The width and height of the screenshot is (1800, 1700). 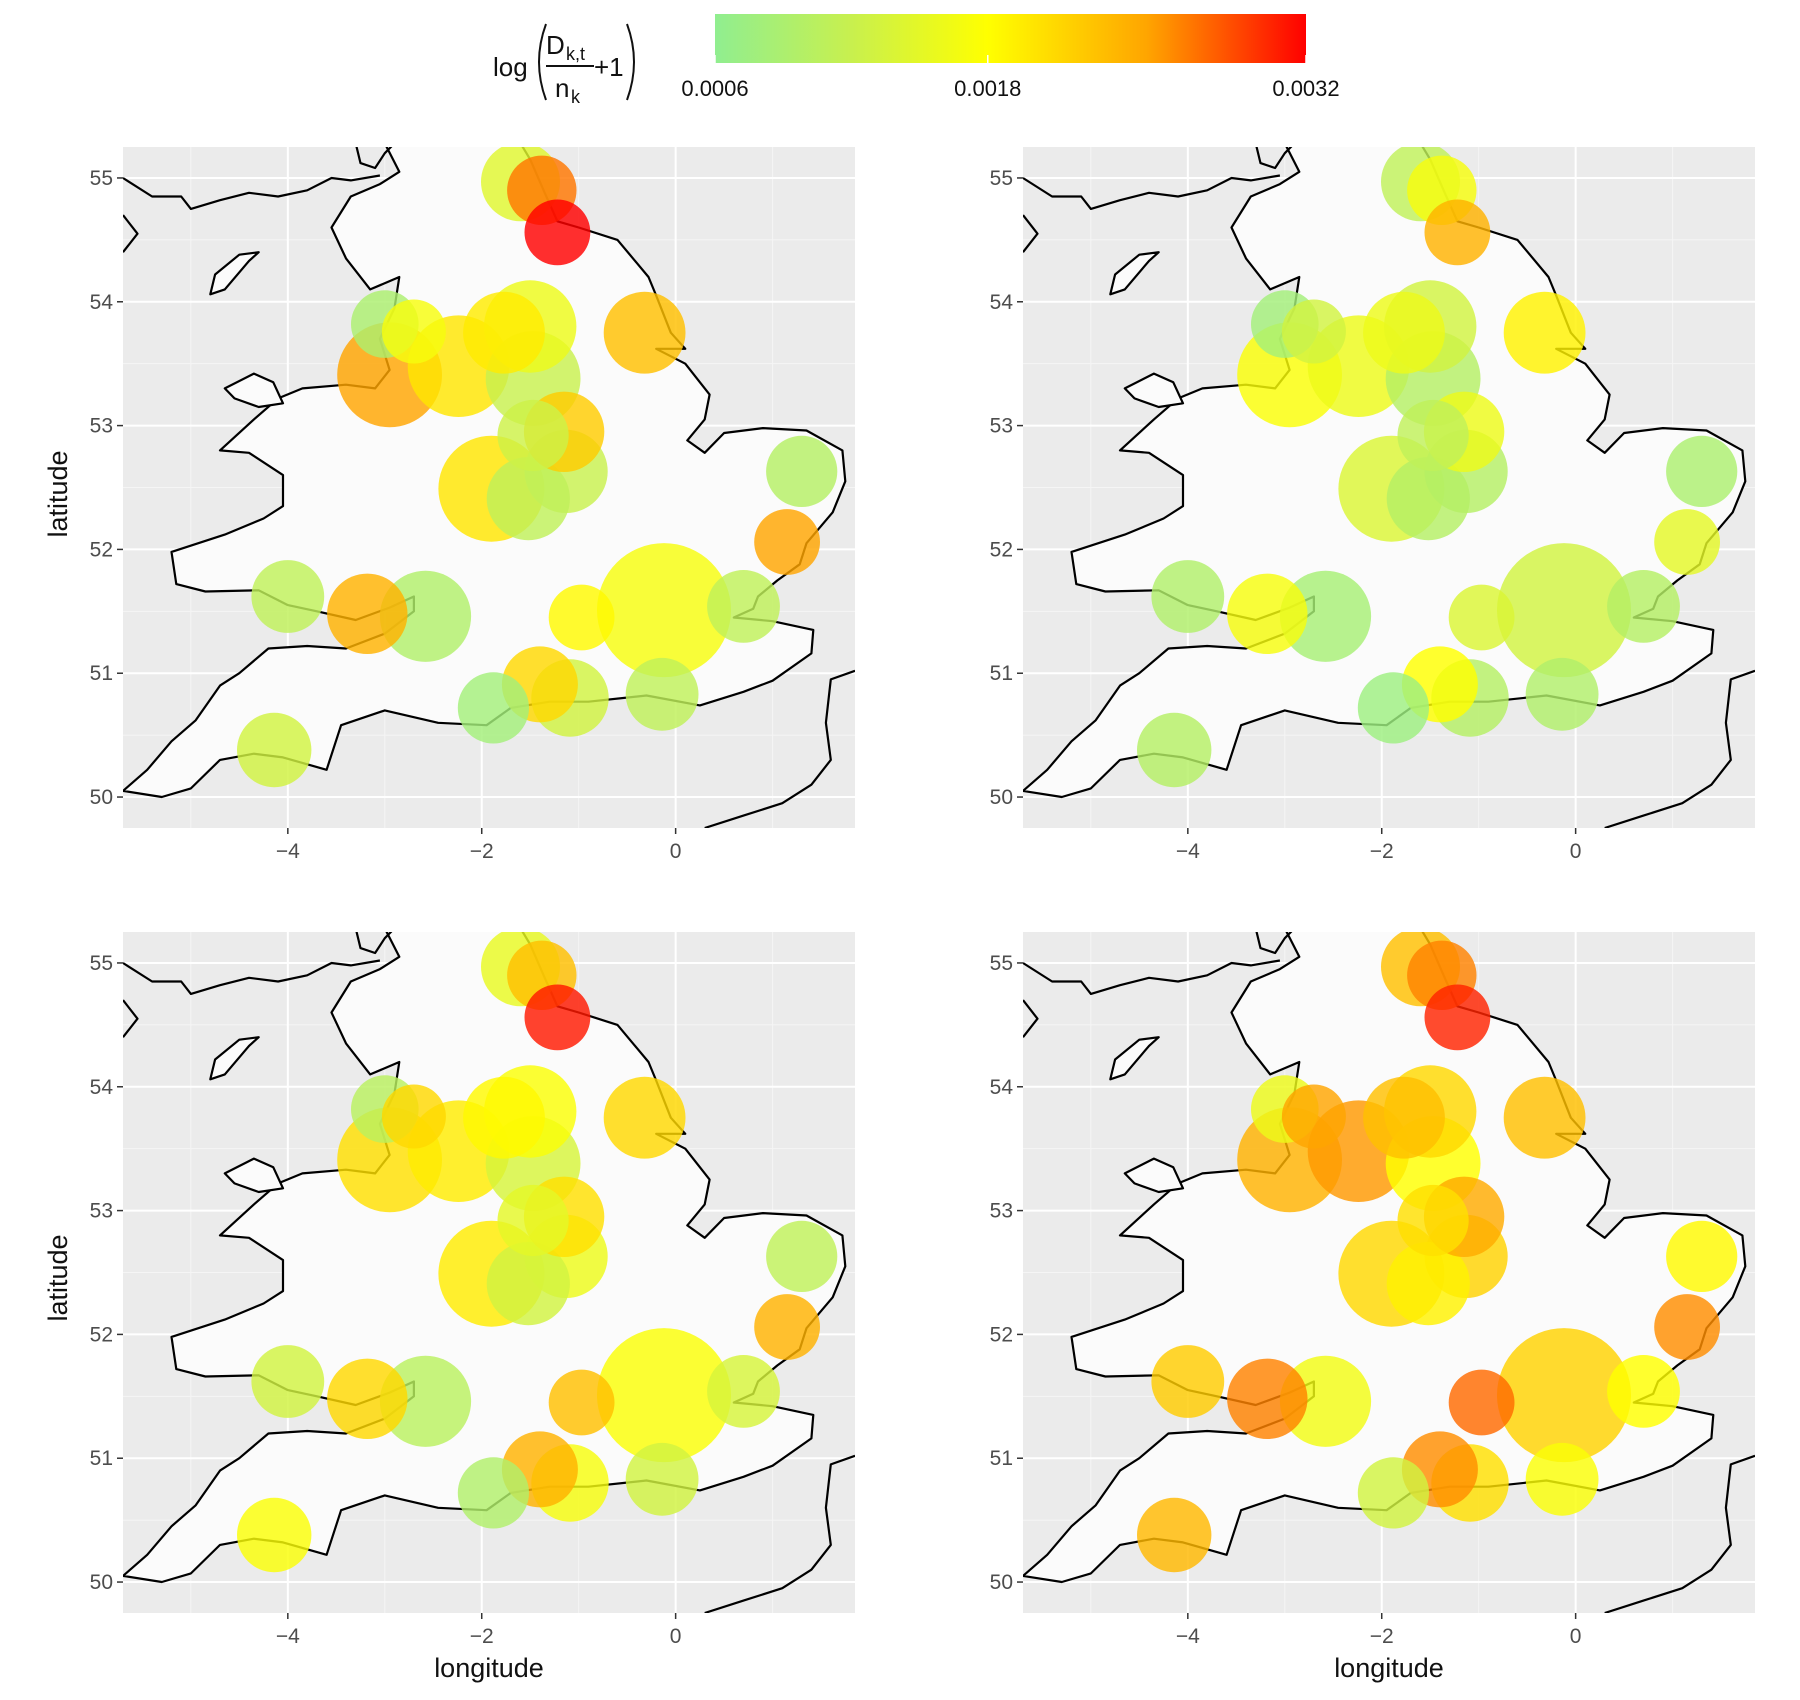 I want to click on x-axis-title-left: longitude, so click(x=489, y=1668).